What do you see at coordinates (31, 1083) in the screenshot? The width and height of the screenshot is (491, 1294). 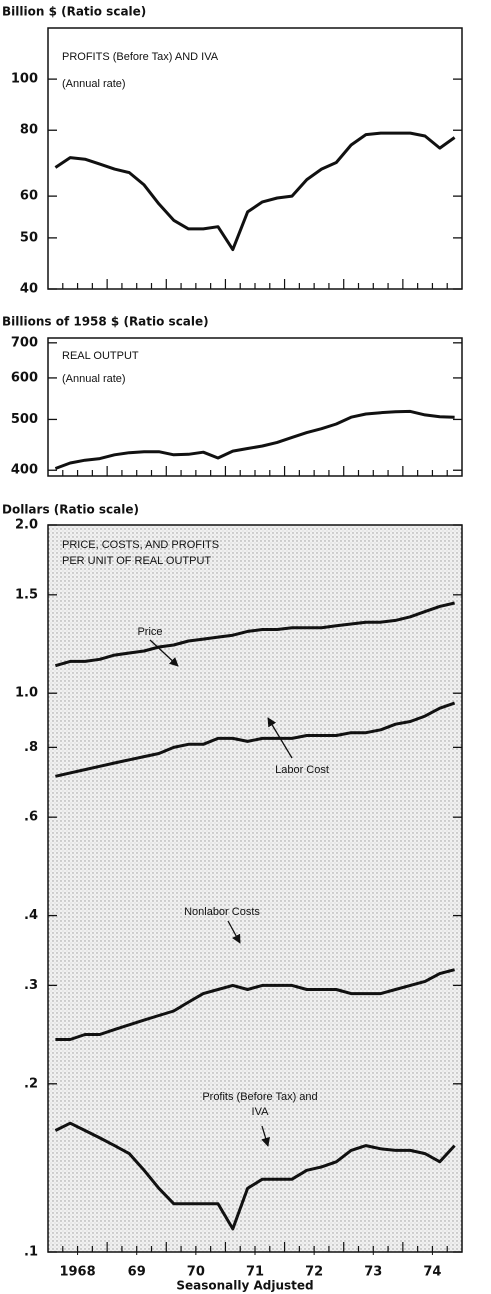 I see `y-tick-label: .2` at bounding box center [31, 1083].